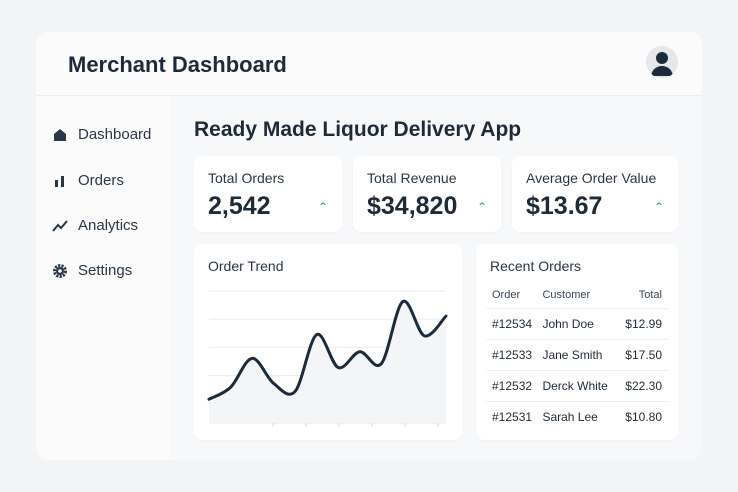  What do you see at coordinates (591, 178) in the screenshot?
I see `stat-label: Average Order Value` at bounding box center [591, 178].